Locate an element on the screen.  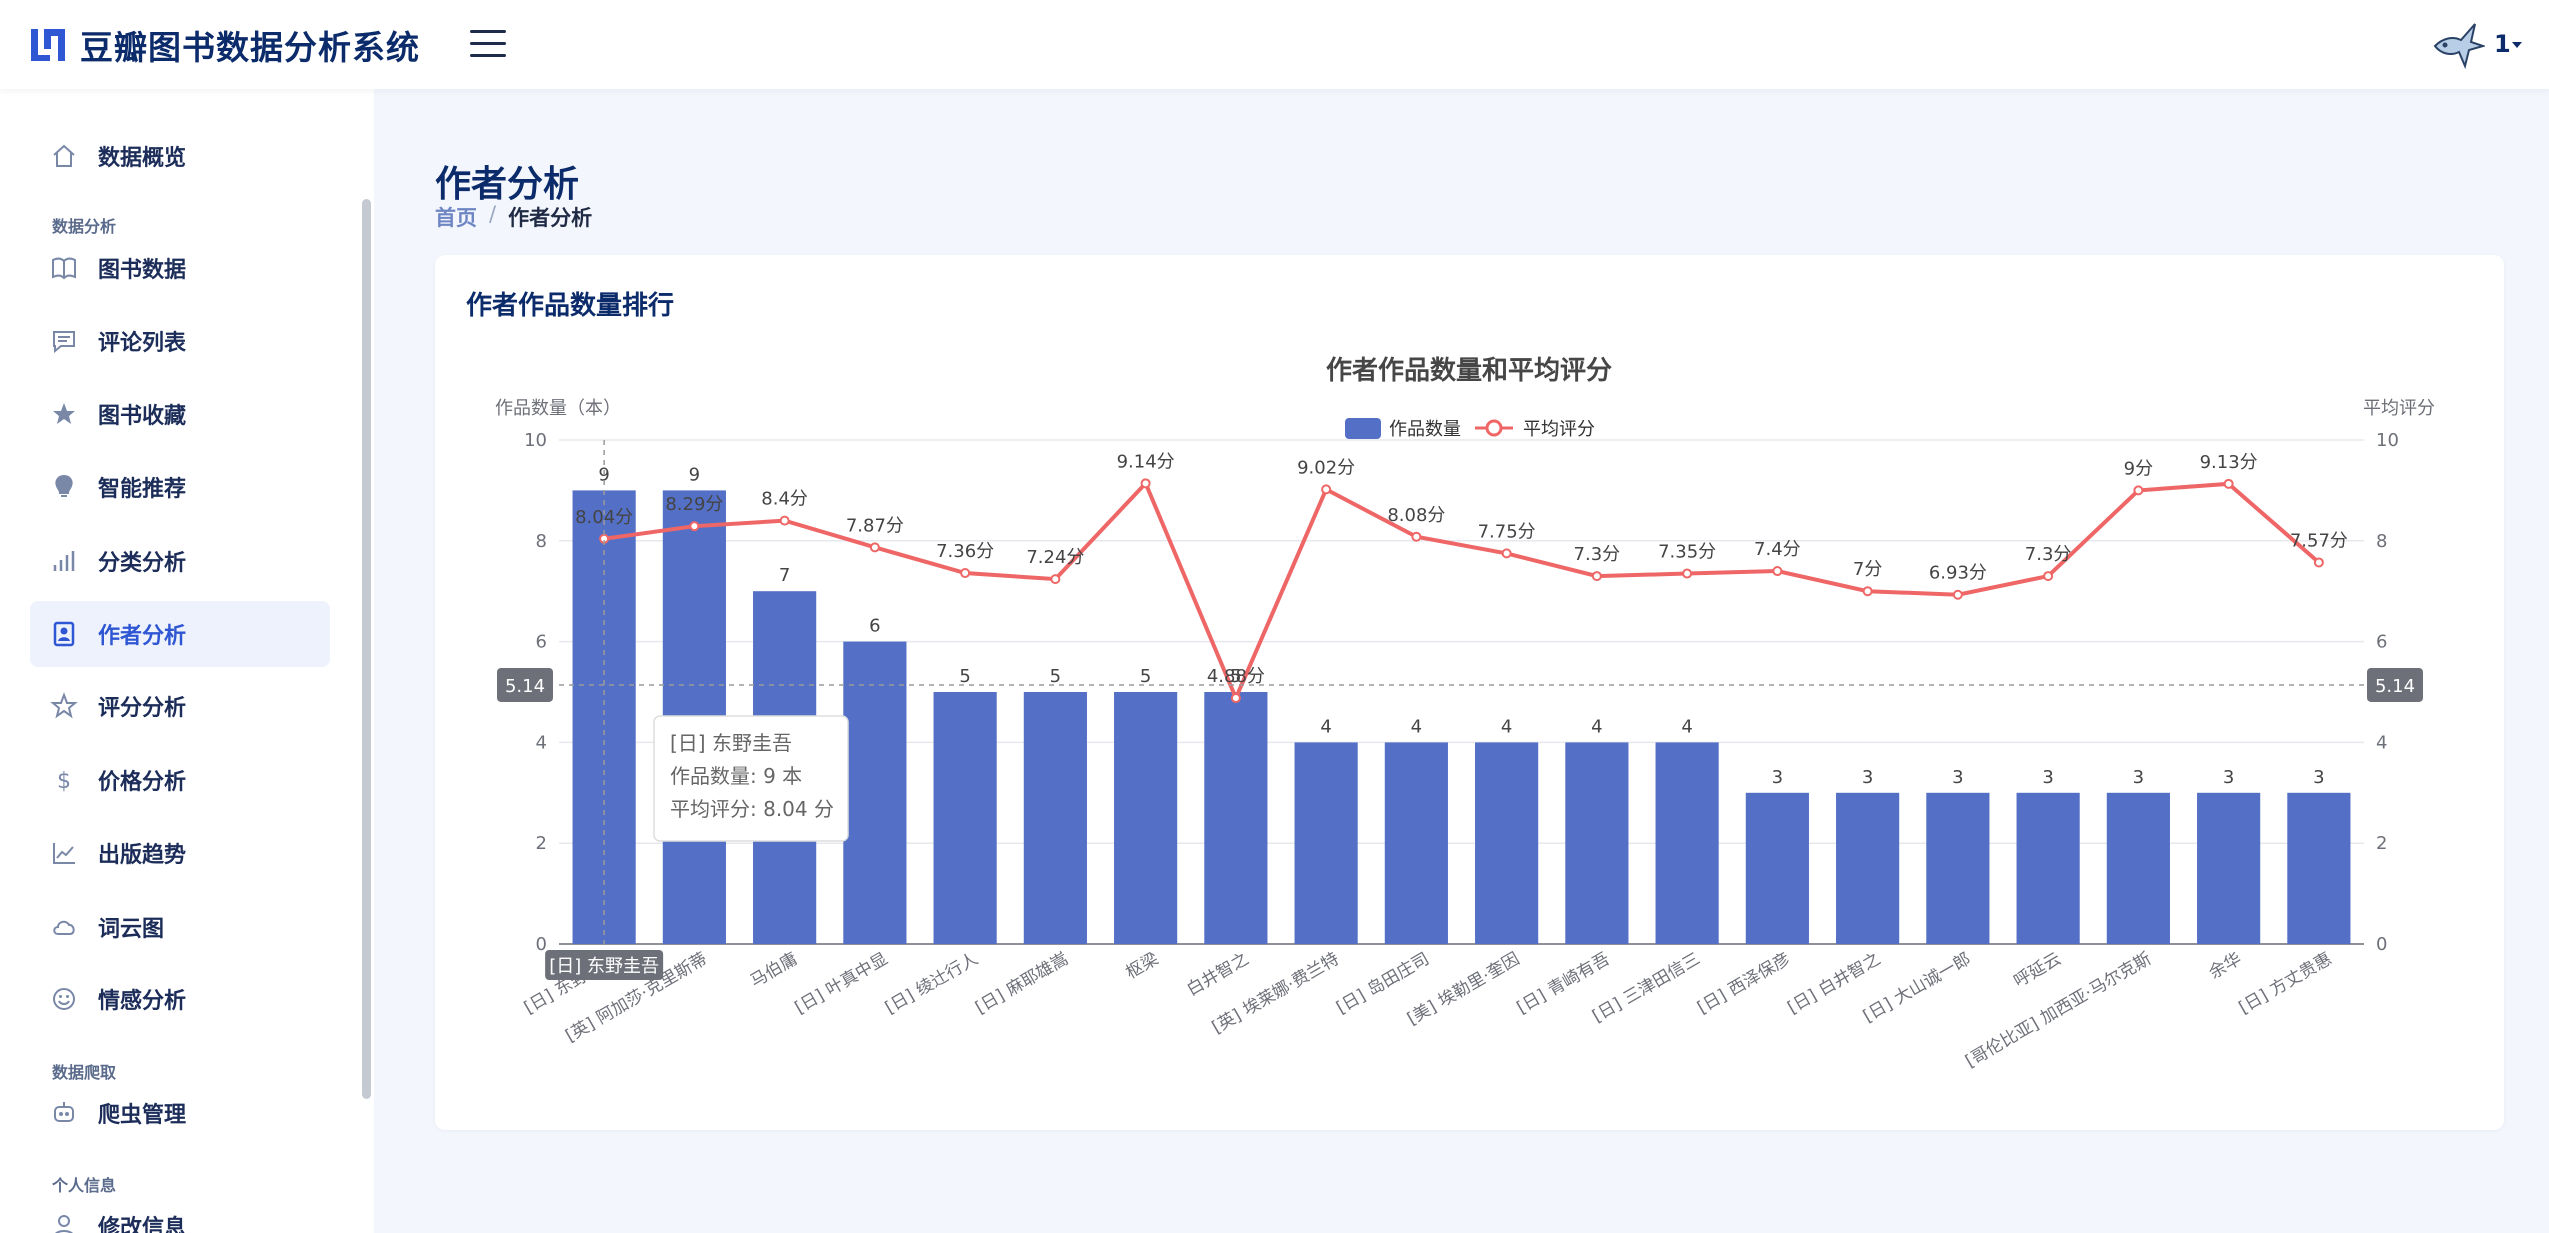
menu-toggle-icon is located at coordinates (488, 45).